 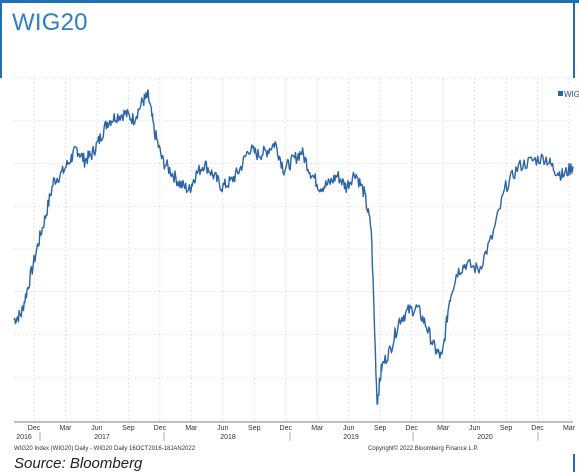 What do you see at coordinates (102, 437) in the screenshot?
I see `x-year-label: 2017` at bounding box center [102, 437].